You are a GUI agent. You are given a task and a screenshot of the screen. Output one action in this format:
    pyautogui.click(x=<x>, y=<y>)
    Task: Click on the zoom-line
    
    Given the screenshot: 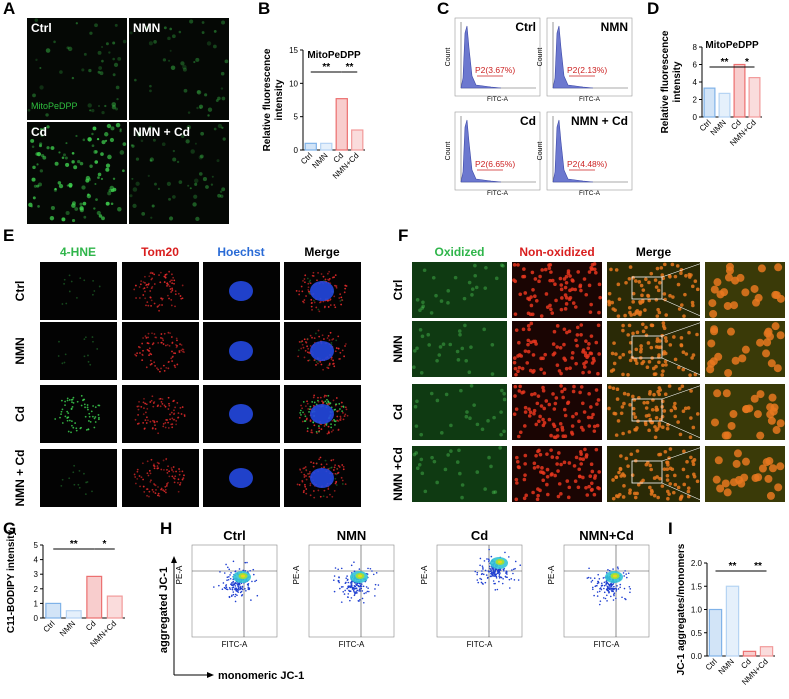 What is the action you would take?
    pyautogui.click(x=683, y=269)
    